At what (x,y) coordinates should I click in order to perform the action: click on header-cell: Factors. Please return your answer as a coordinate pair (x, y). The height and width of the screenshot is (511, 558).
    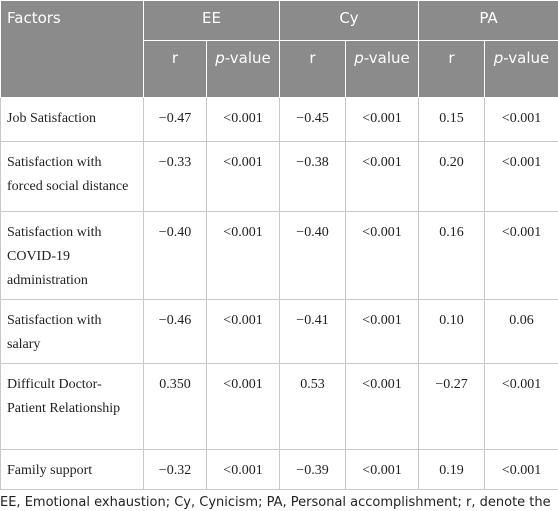
    Looking at the image, I should click on (72, 49).